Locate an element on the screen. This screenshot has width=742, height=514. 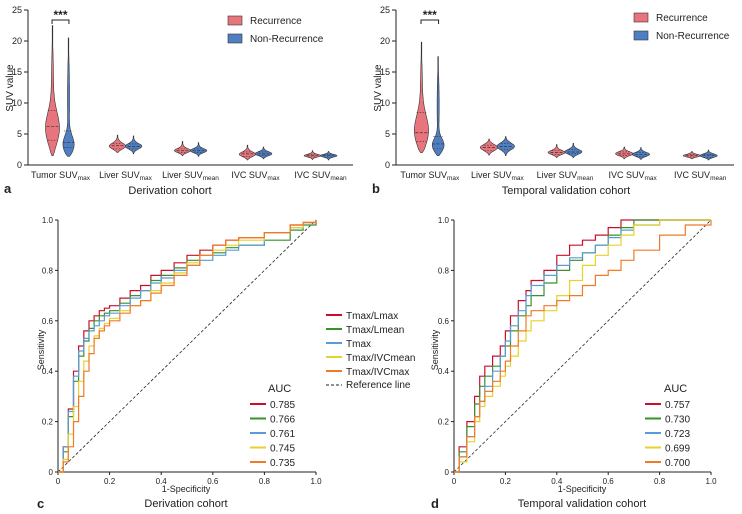
panel-d-auc-value: 0.700 is located at coordinates (677, 463).